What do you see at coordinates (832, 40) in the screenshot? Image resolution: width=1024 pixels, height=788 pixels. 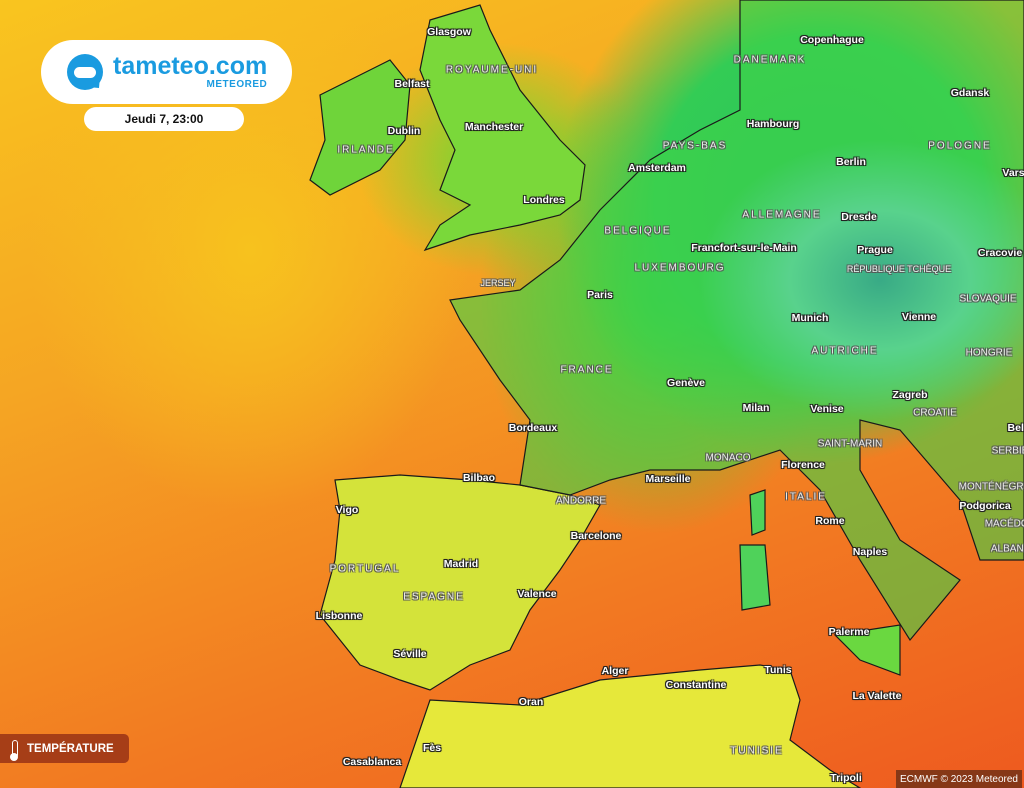 I see `city-label: Copenhague` at bounding box center [832, 40].